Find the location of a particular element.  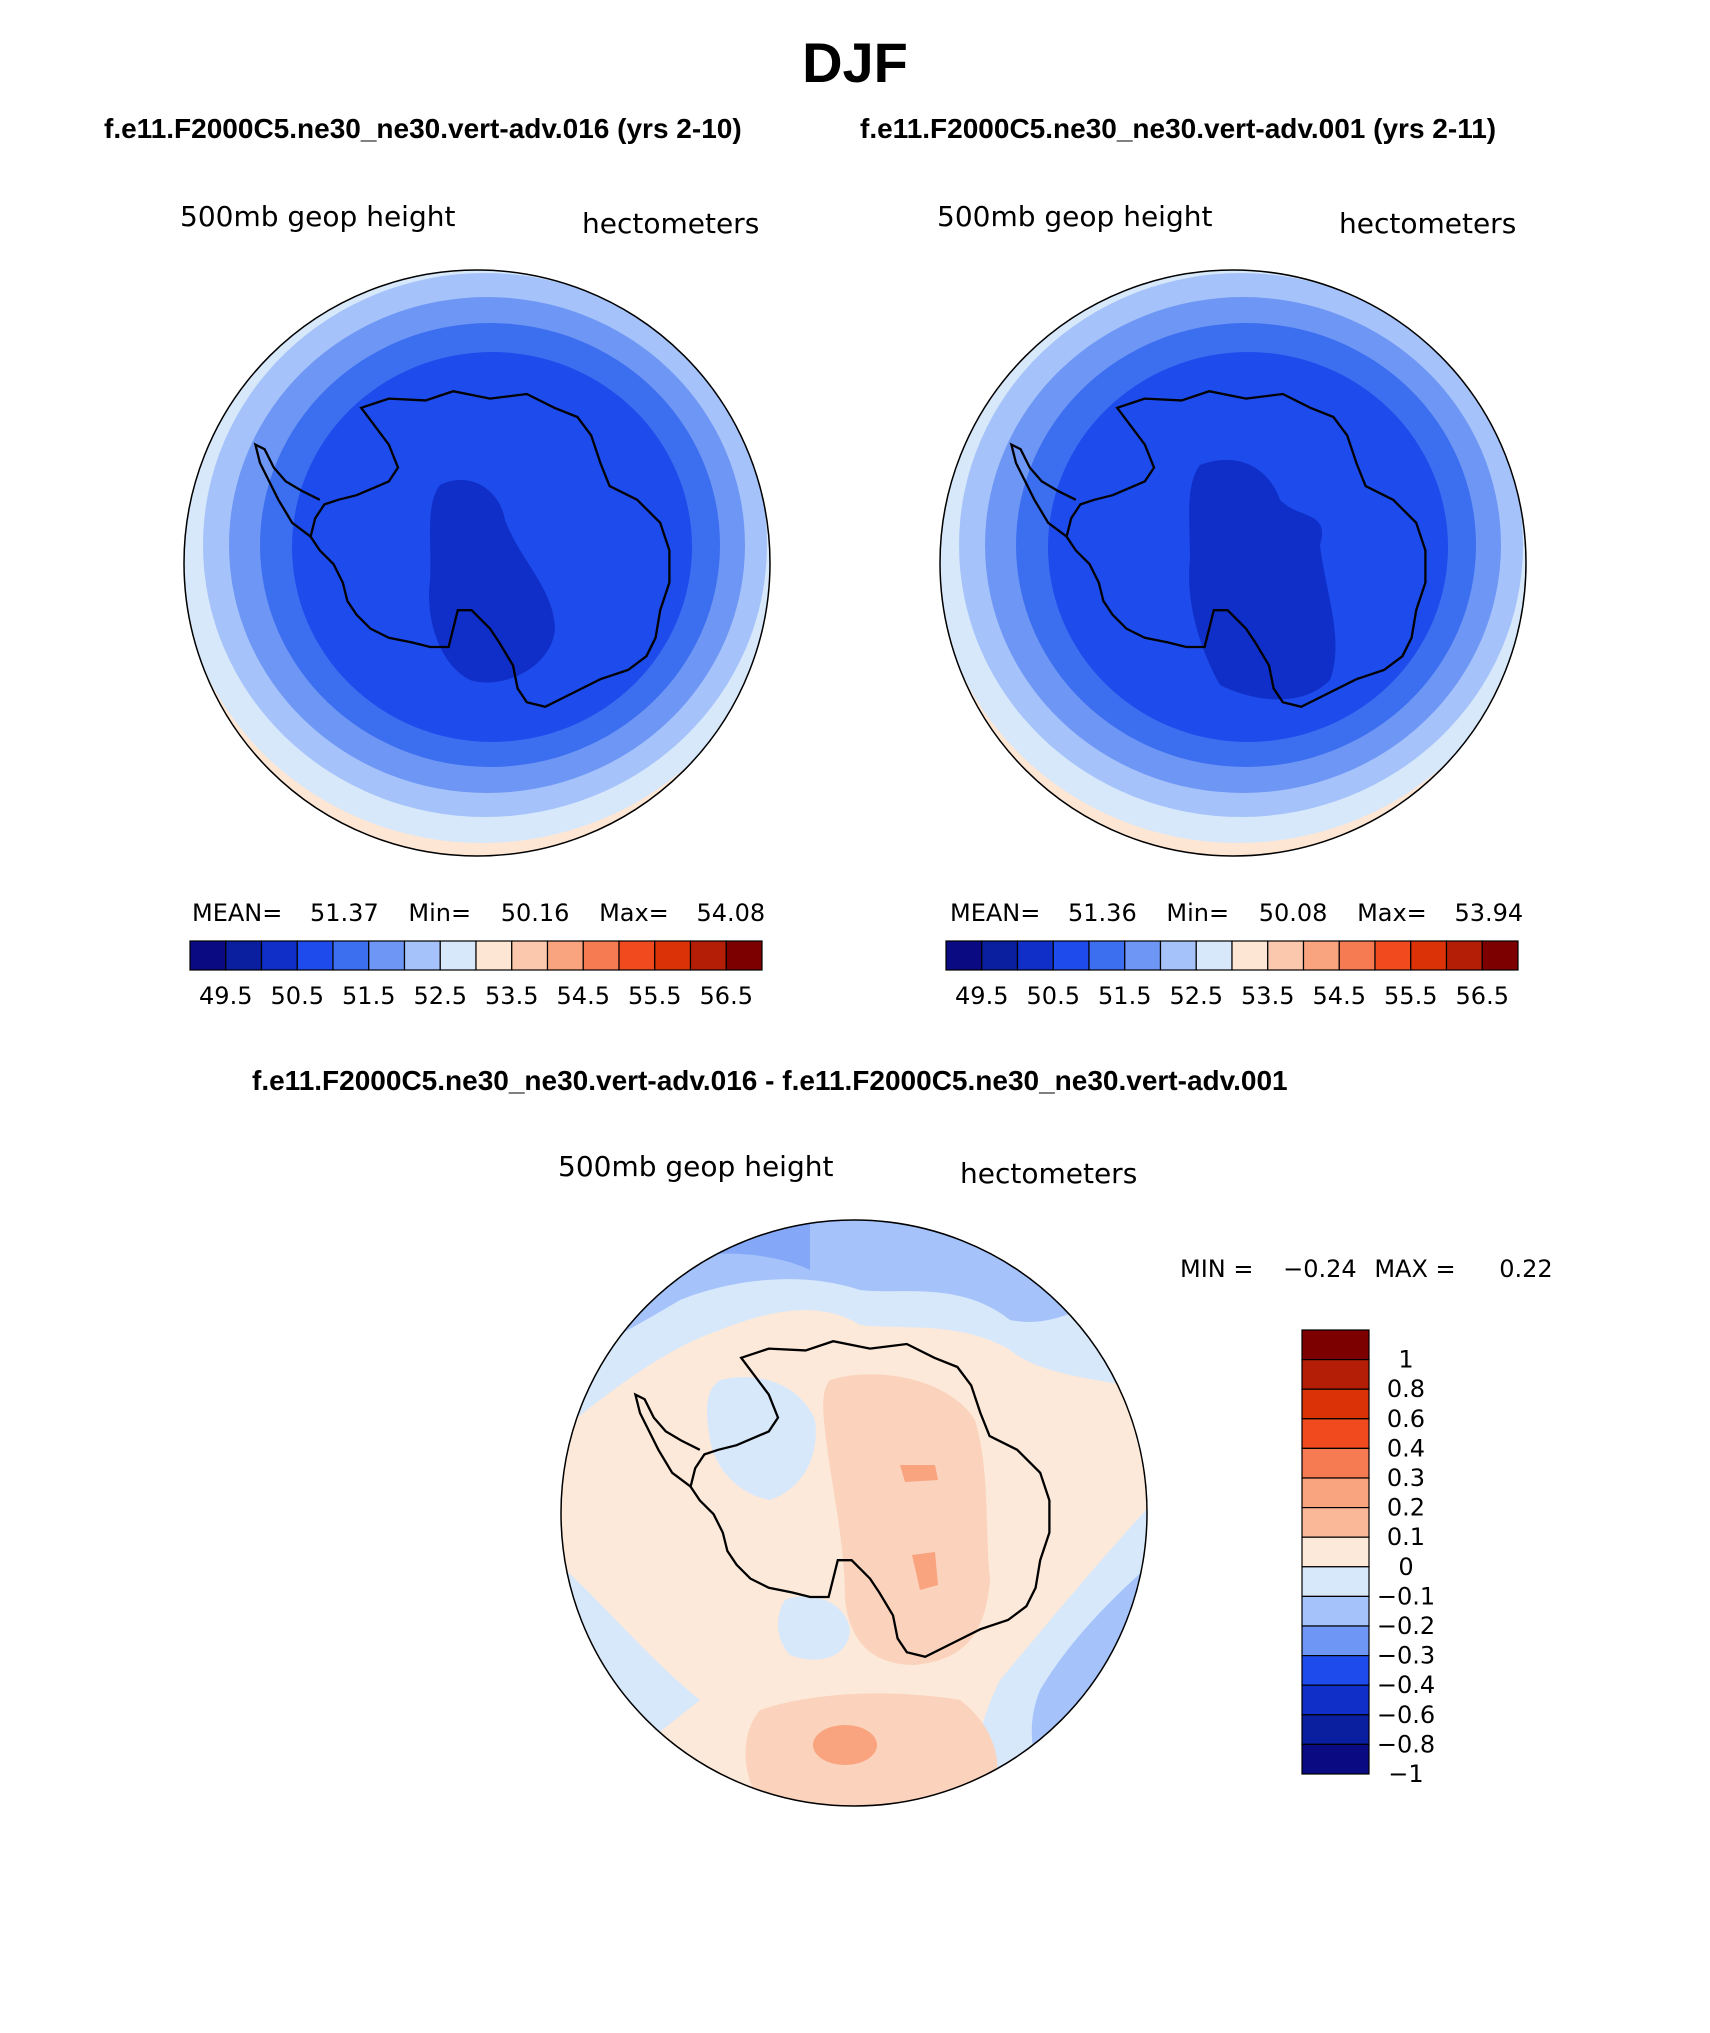

diff-band-0.1-0.2-continent is located at coordinates (906, 1519).